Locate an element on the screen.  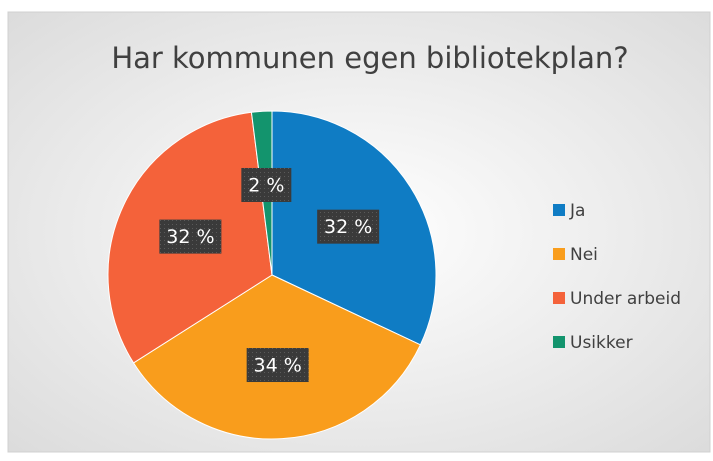
legend-label: Ja is located at coordinates (577, 211).